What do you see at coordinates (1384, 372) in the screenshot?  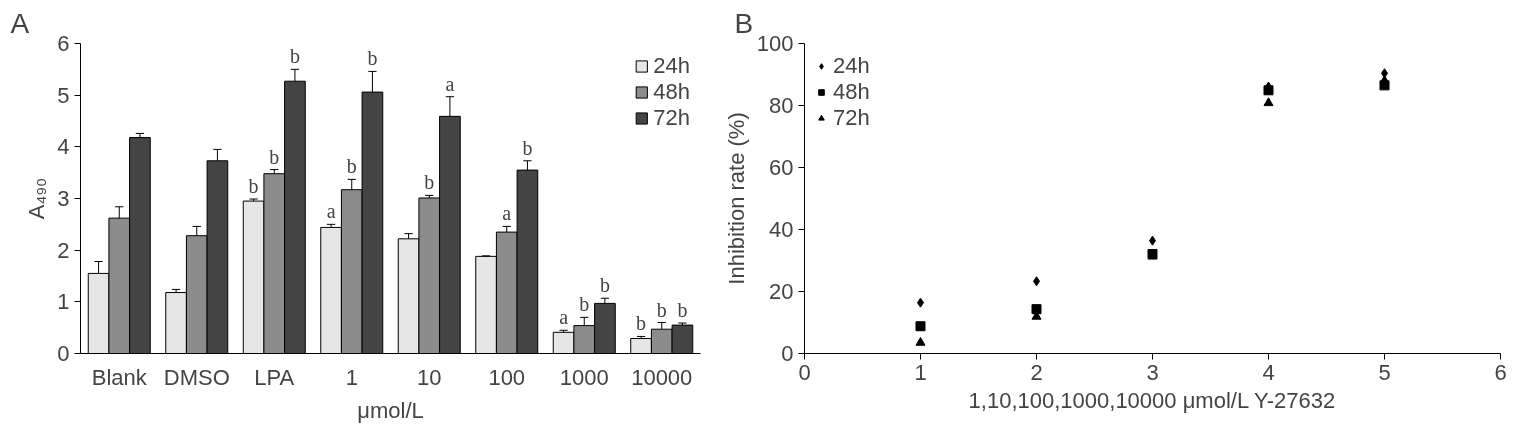 I see `x-tick-label: 5` at bounding box center [1384, 372].